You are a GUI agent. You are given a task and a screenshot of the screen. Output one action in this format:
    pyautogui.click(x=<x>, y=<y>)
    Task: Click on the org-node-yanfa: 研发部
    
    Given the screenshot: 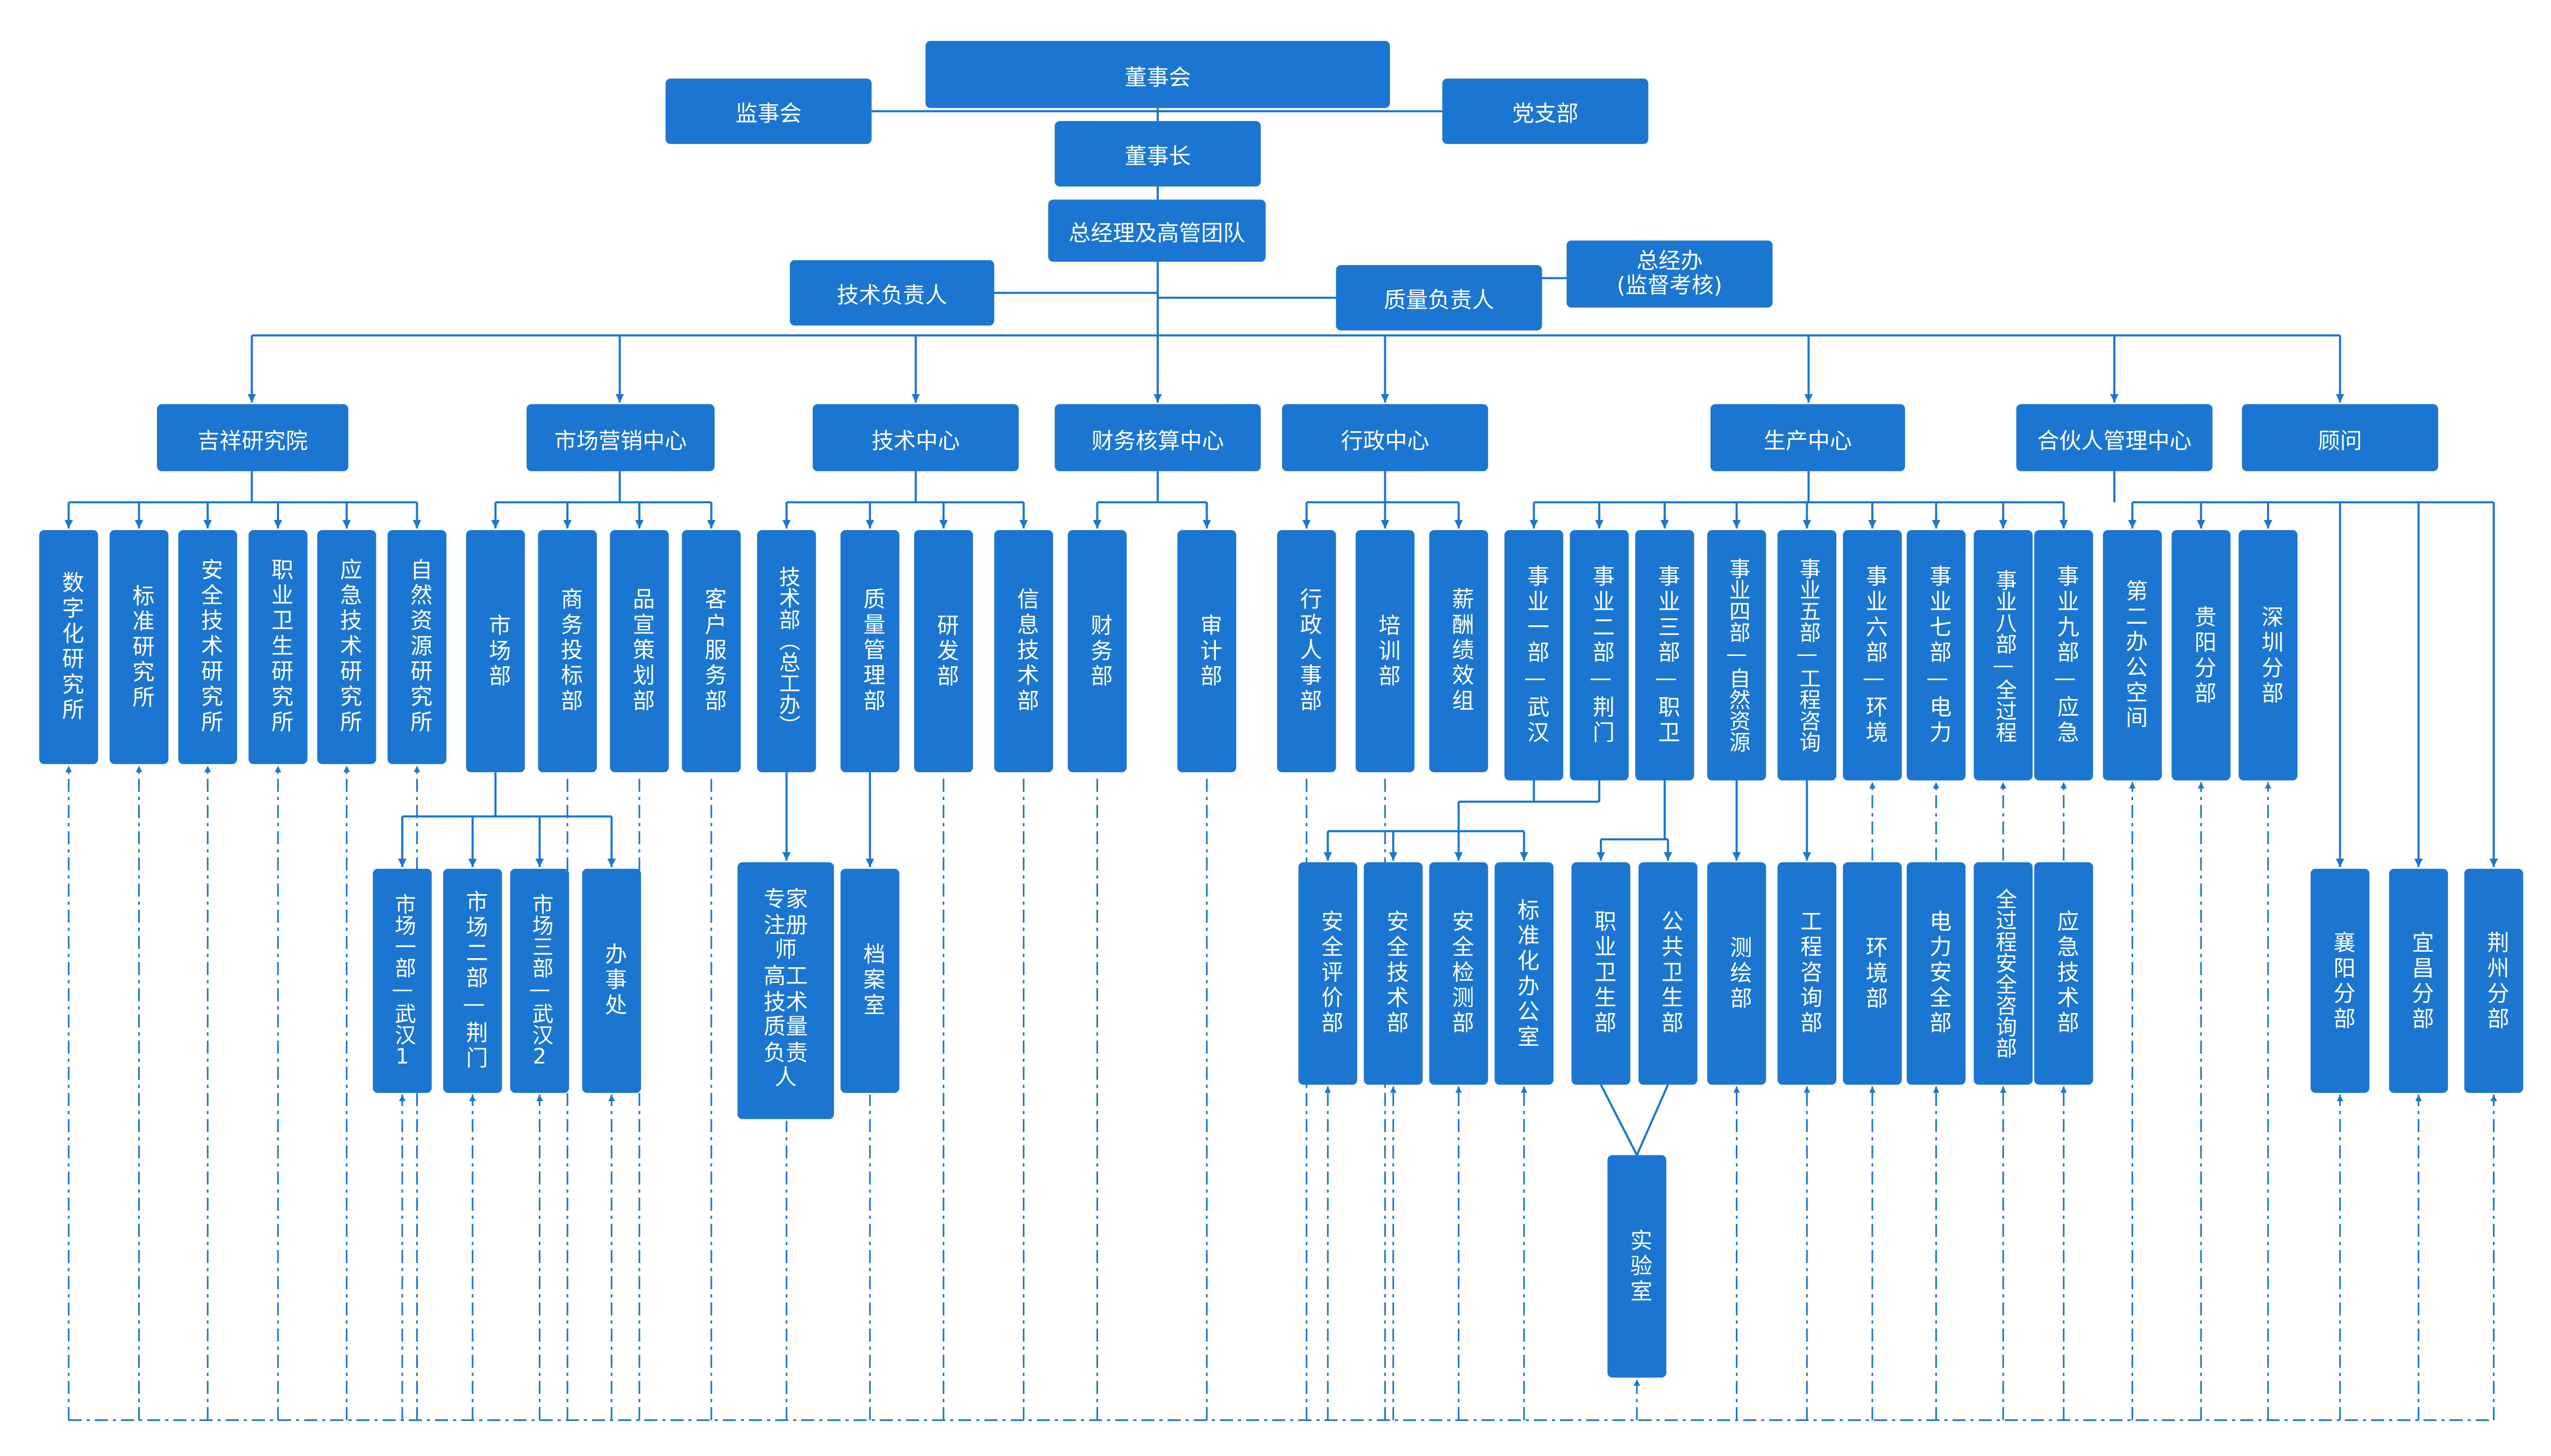 What is the action you would take?
    pyautogui.click(x=944, y=651)
    